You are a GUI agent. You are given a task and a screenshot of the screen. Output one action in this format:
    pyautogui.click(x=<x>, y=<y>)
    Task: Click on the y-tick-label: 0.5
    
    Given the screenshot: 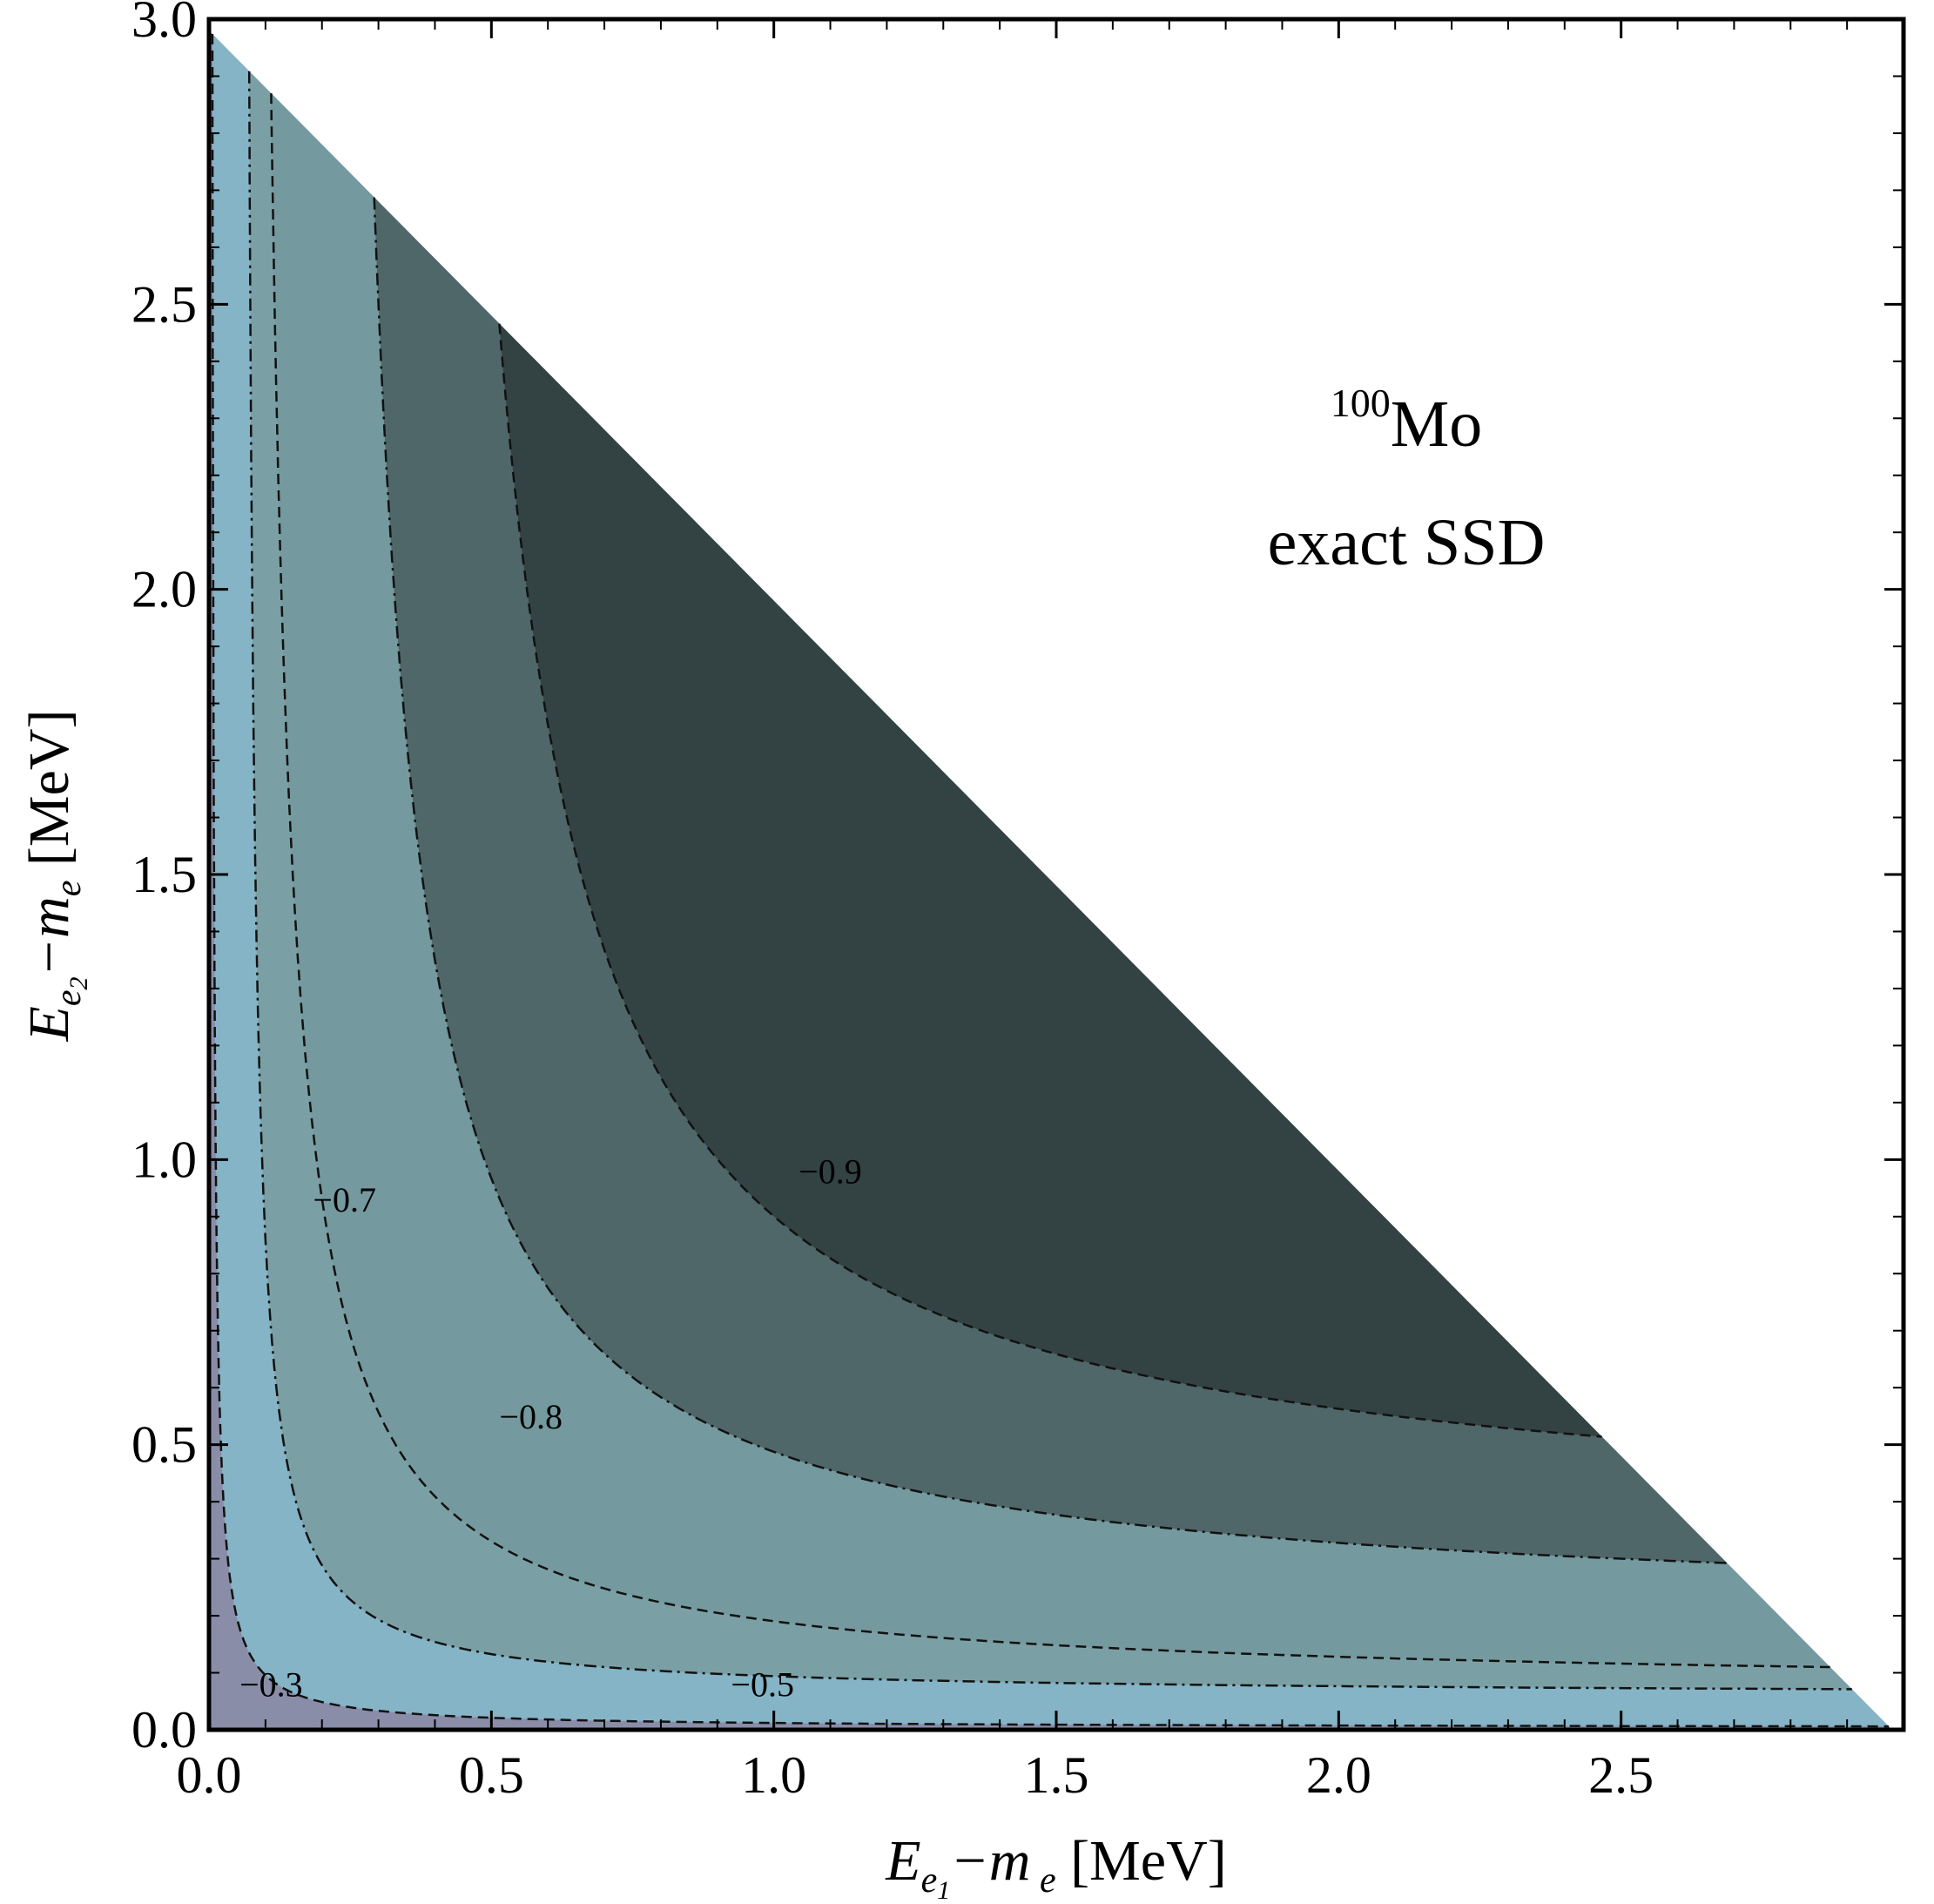 What is the action you would take?
    pyautogui.click(x=164, y=1445)
    